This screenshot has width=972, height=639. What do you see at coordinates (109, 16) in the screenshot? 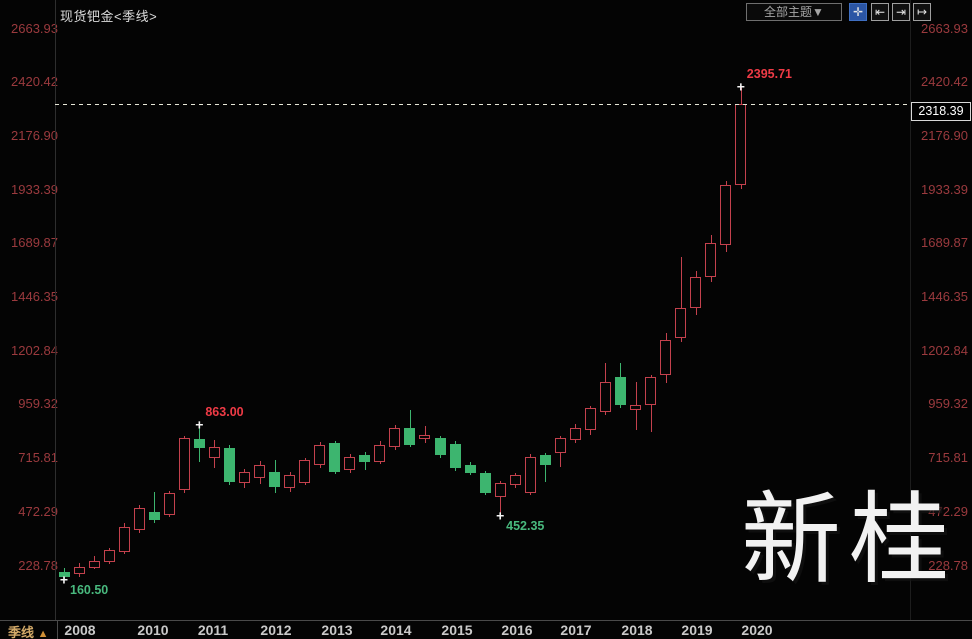
I see `chart-title: 现货钯金<季线>` at bounding box center [109, 16].